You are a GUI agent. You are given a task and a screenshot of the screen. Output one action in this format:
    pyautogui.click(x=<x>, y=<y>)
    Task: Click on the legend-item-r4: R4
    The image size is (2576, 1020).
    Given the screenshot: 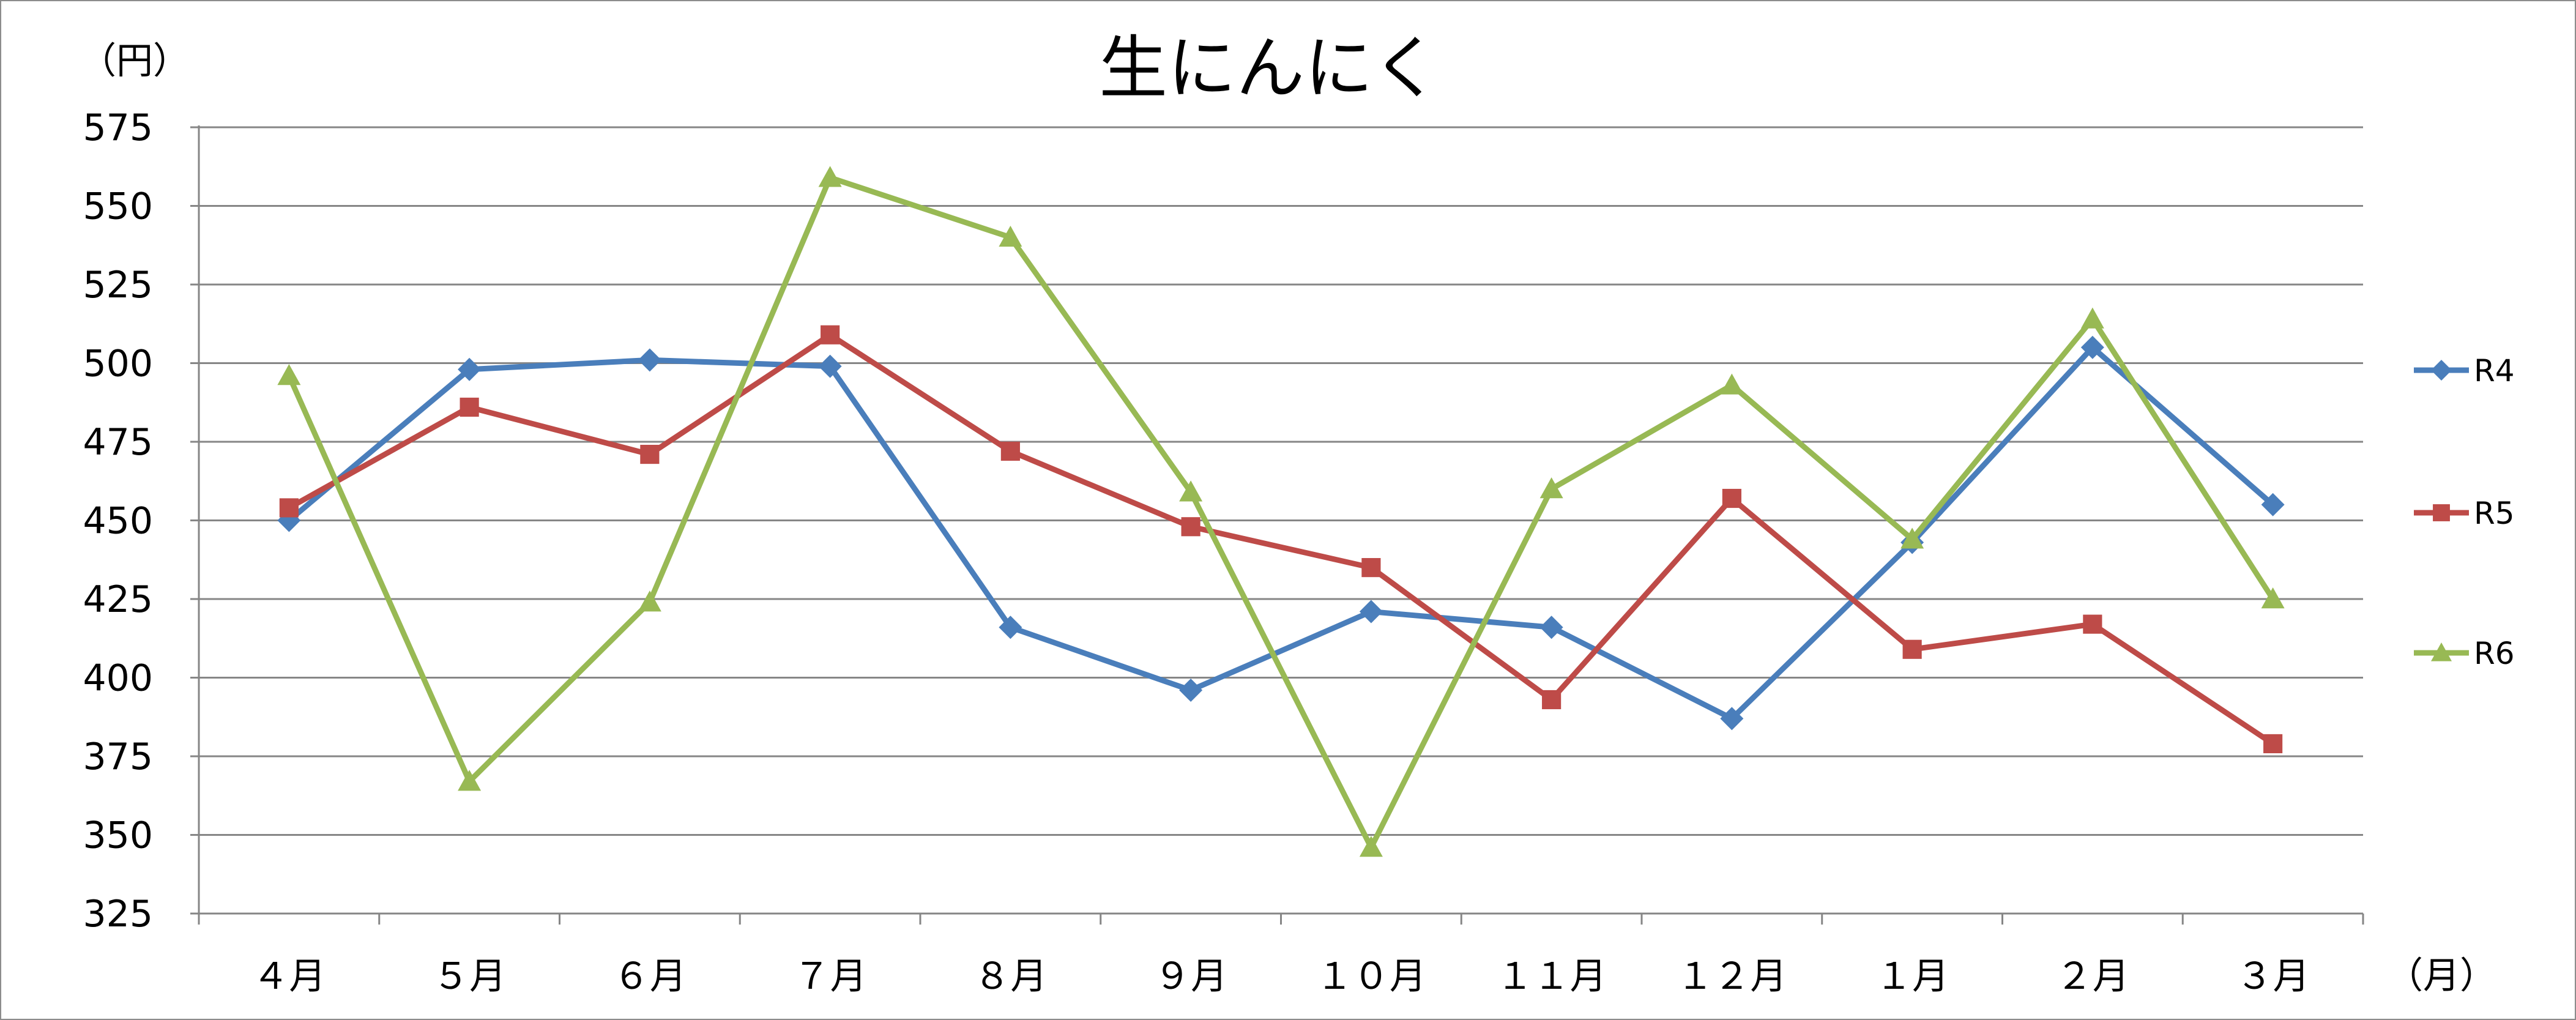 What is the action you would take?
    pyautogui.click(x=2464, y=371)
    